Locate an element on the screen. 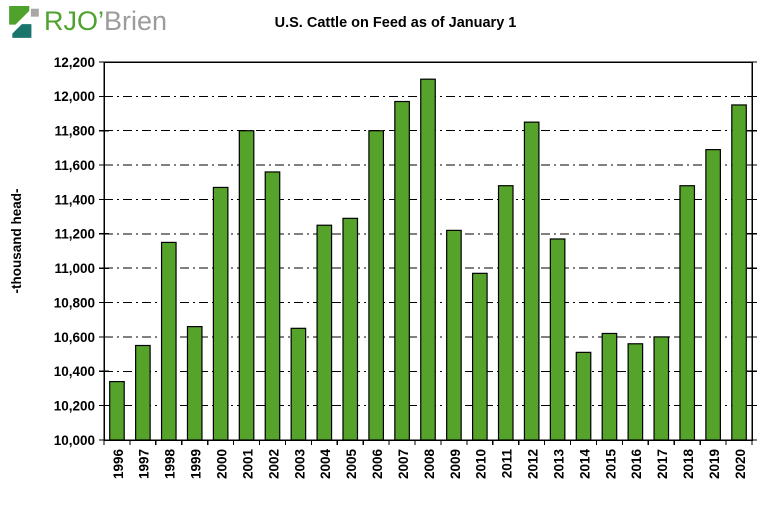  x-tick-label-2011: 2011 is located at coordinates (507, 464).